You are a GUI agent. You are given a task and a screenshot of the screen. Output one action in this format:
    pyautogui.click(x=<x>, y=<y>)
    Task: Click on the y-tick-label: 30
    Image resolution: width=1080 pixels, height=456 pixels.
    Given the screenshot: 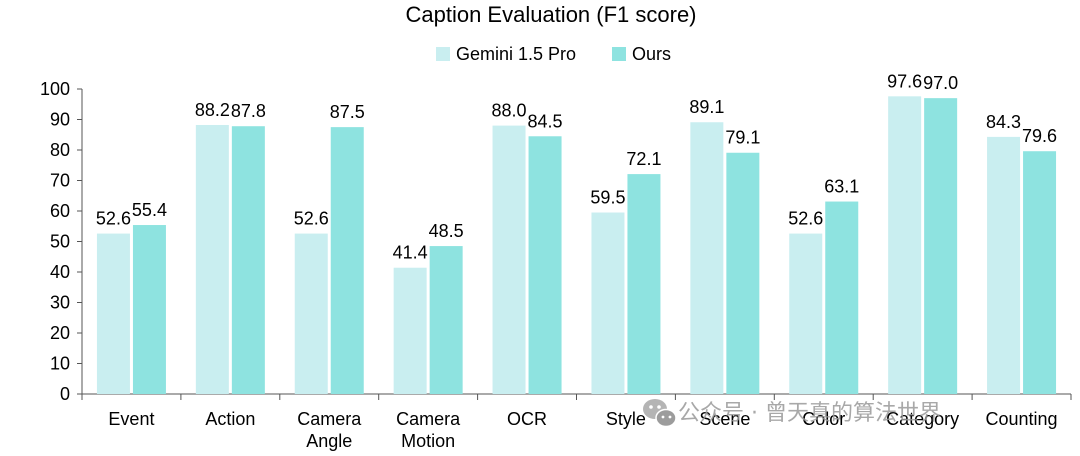 What is the action you would take?
    pyautogui.click(x=60, y=303)
    